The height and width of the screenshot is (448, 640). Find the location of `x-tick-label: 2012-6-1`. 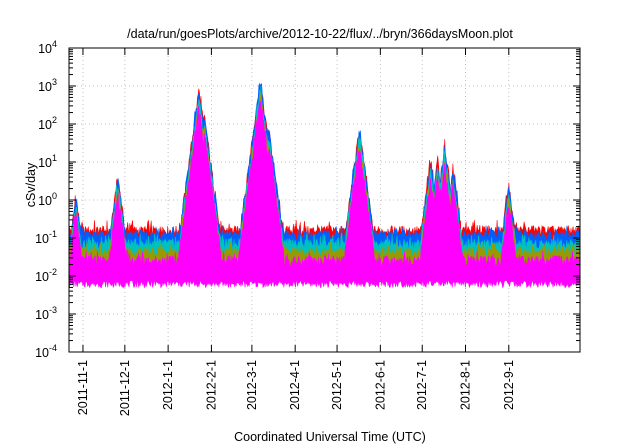

x-tick-label: 2012-6-1 is located at coordinates (380, 385).